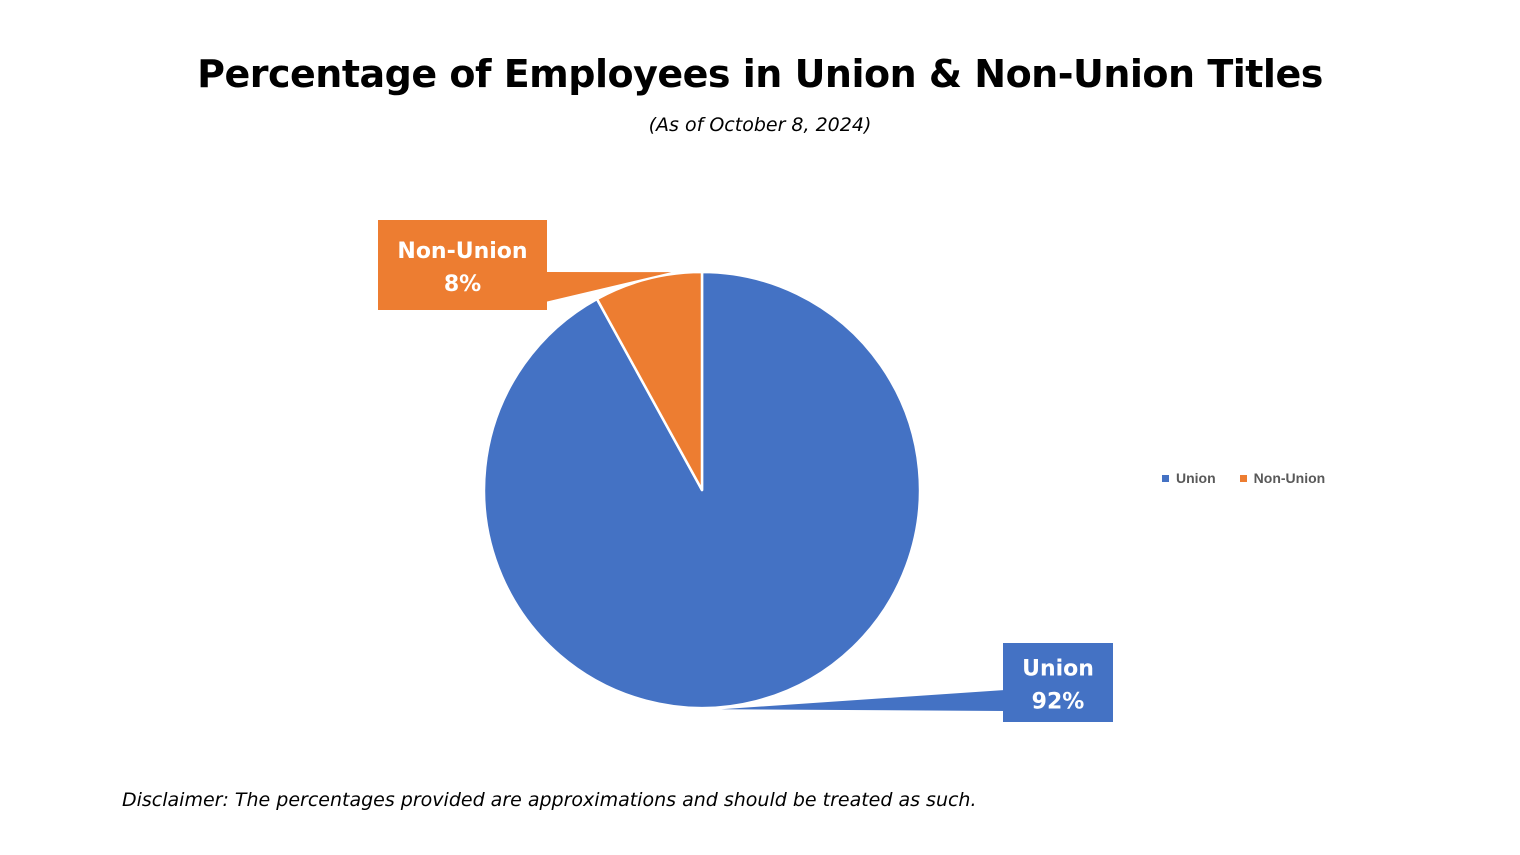 The image size is (1520, 855). I want to click on data-label-value-non-union: 8%, so click(462, 284).